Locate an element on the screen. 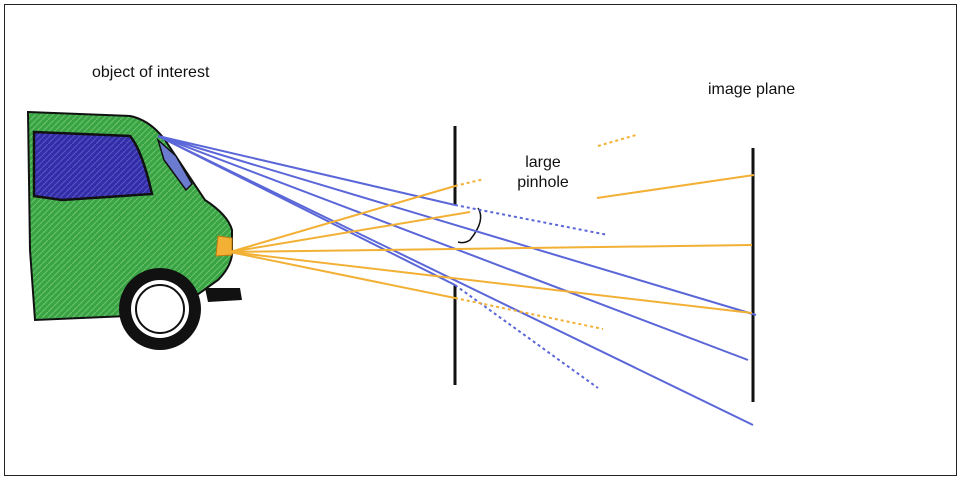 Image resolution: width=963 pixels, height=482 pixels. orange-rays-blocked is located at coordinates (545, 232).